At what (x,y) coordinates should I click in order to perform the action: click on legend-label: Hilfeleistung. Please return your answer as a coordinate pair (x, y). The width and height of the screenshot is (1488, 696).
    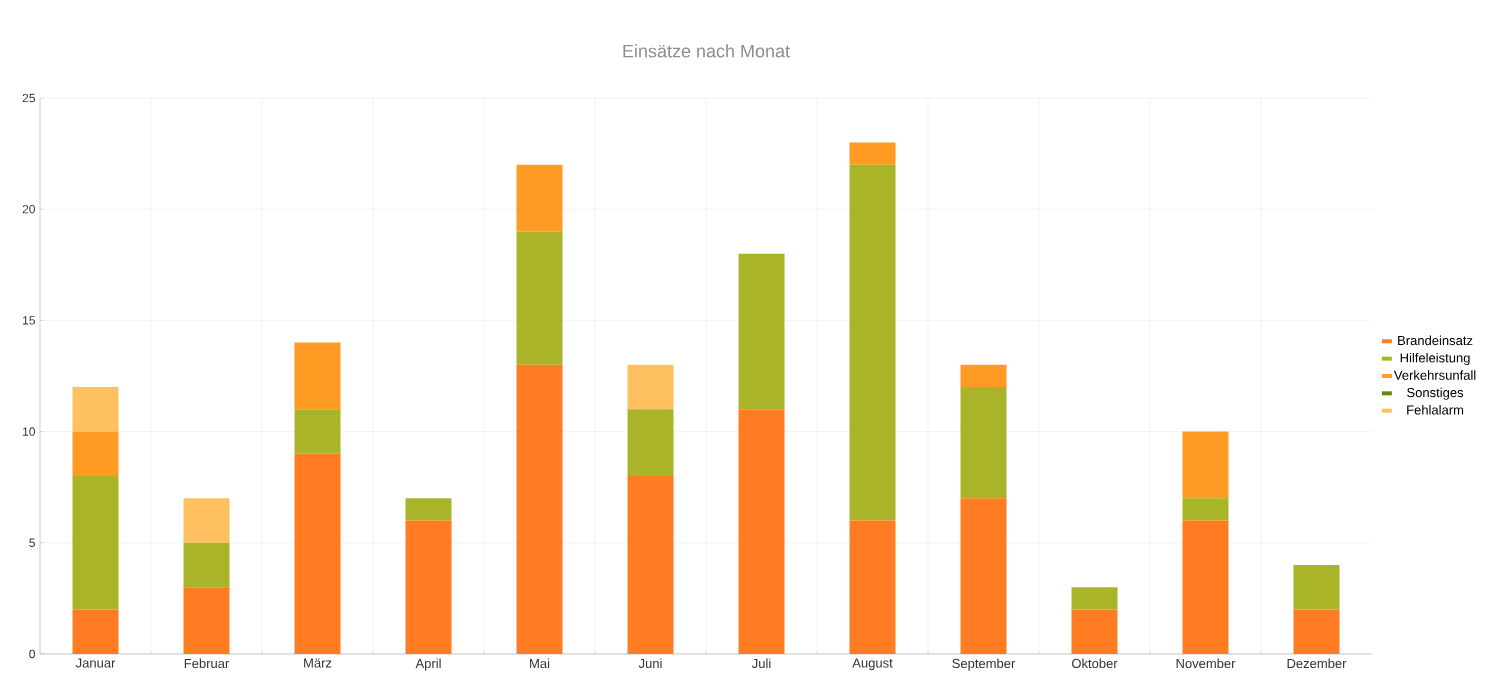
    Looking at the image, I should click on (1435, 359).